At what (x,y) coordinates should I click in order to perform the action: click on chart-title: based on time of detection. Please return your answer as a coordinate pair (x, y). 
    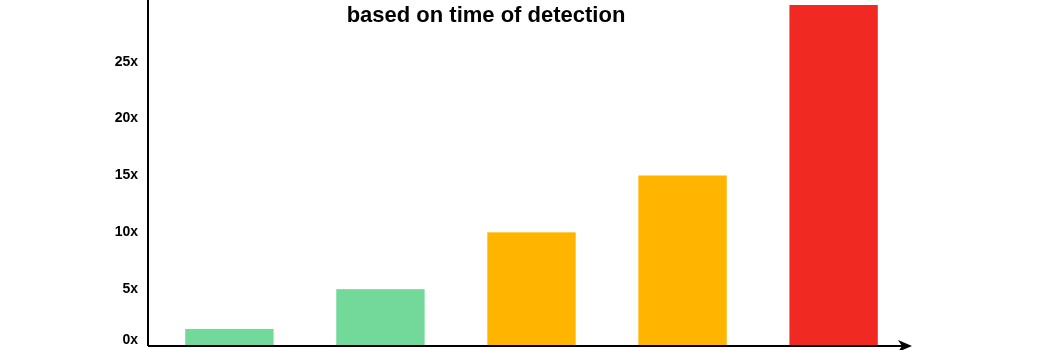
    Looking at the image, I should click on (486, 14).